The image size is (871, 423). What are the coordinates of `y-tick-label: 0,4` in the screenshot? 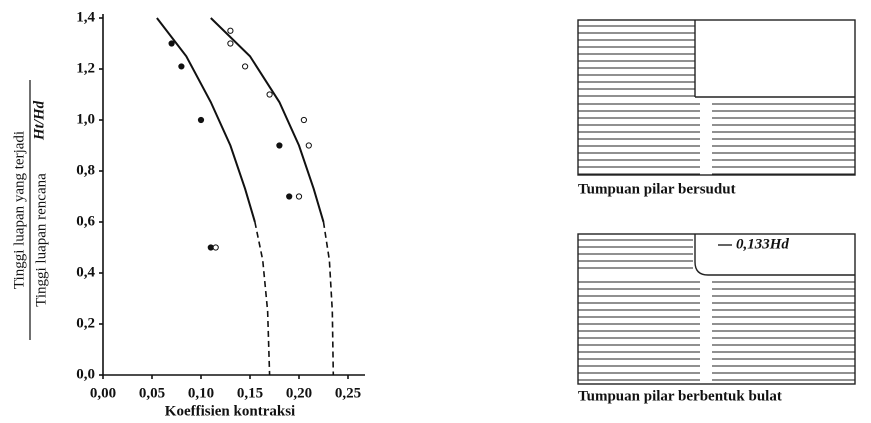 It's located at (85, 272).